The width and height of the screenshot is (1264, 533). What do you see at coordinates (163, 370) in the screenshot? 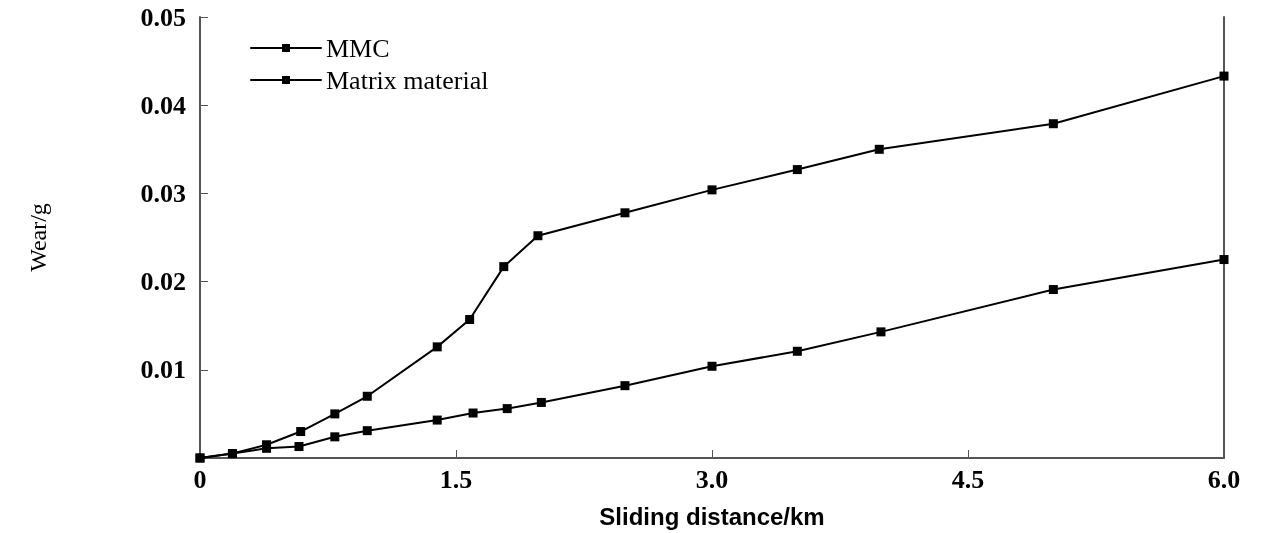
I see `y-tick-label: 0.01` at bounding box center [163, 370].